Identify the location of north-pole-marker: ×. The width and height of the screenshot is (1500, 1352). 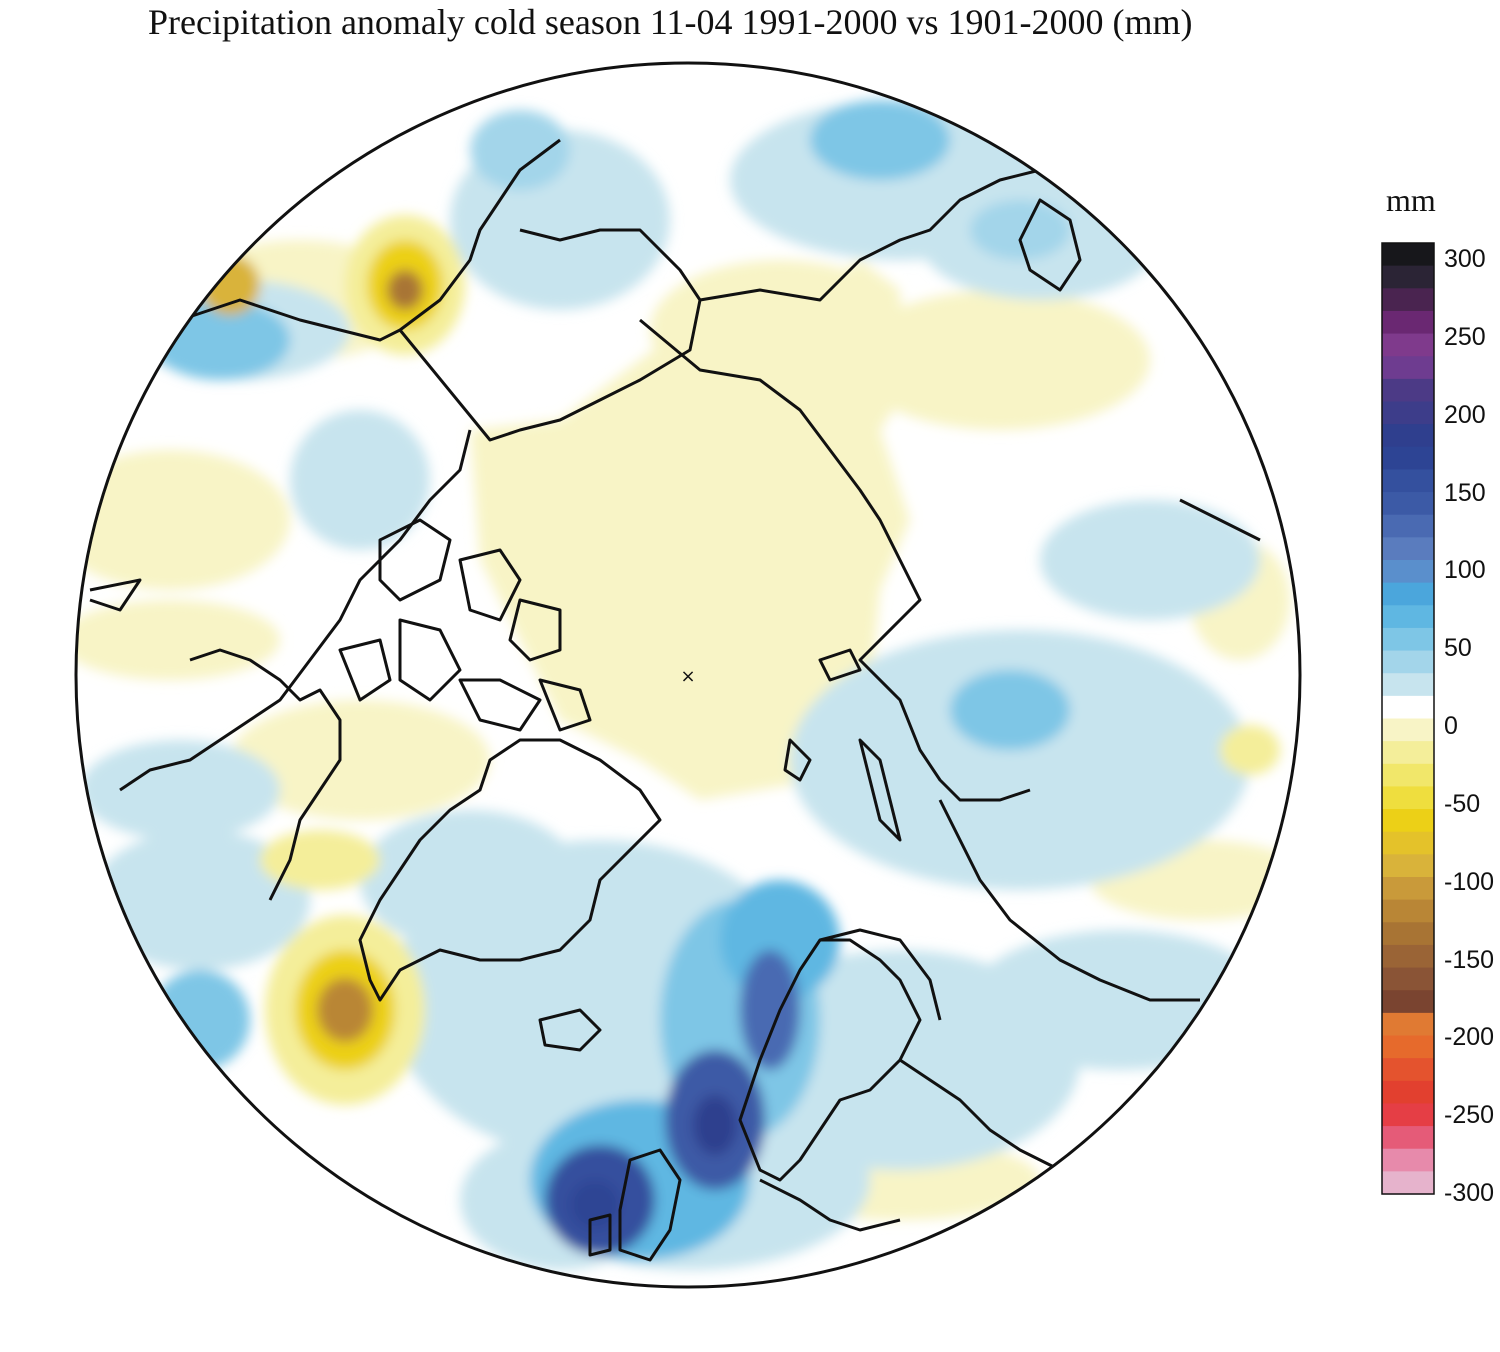
(687, 676).